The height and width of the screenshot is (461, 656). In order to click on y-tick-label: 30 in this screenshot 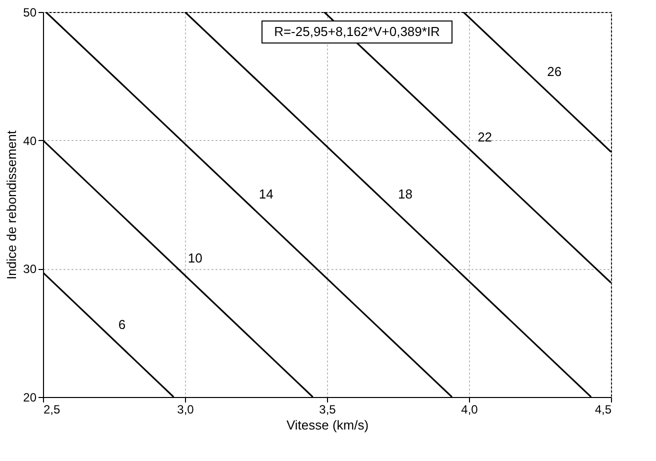, I will do `click(30, 269)`.